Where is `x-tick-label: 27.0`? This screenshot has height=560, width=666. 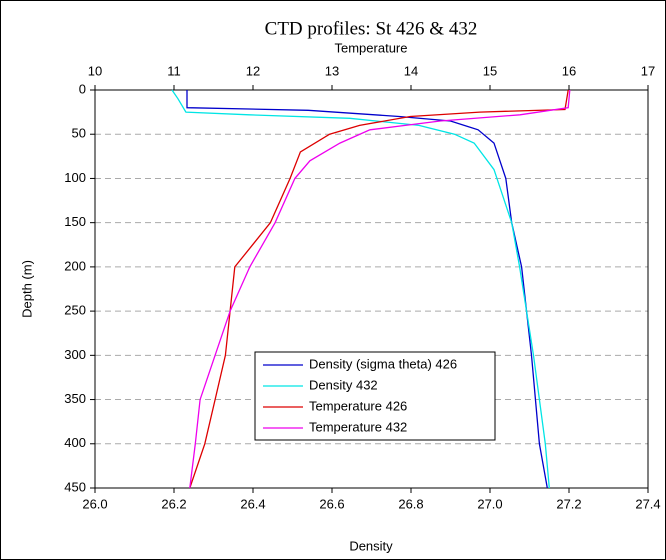 x-tick-label: 27.0 is located at coordinates (489, 503).